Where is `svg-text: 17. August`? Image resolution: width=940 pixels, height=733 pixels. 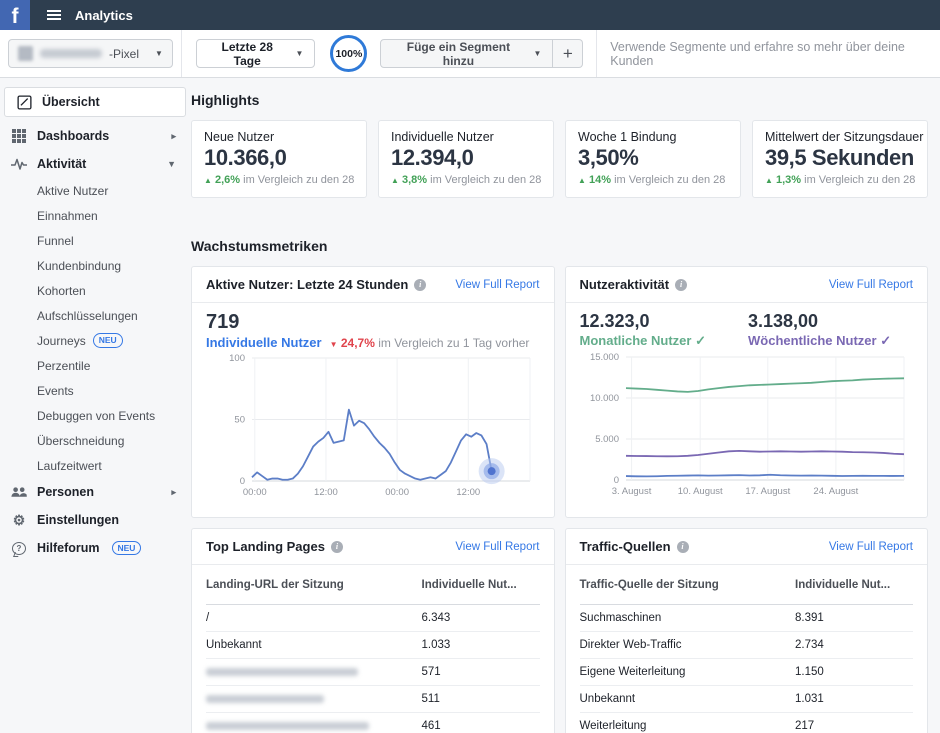 svg-text: 17. August is located at coordinates (767, 491).